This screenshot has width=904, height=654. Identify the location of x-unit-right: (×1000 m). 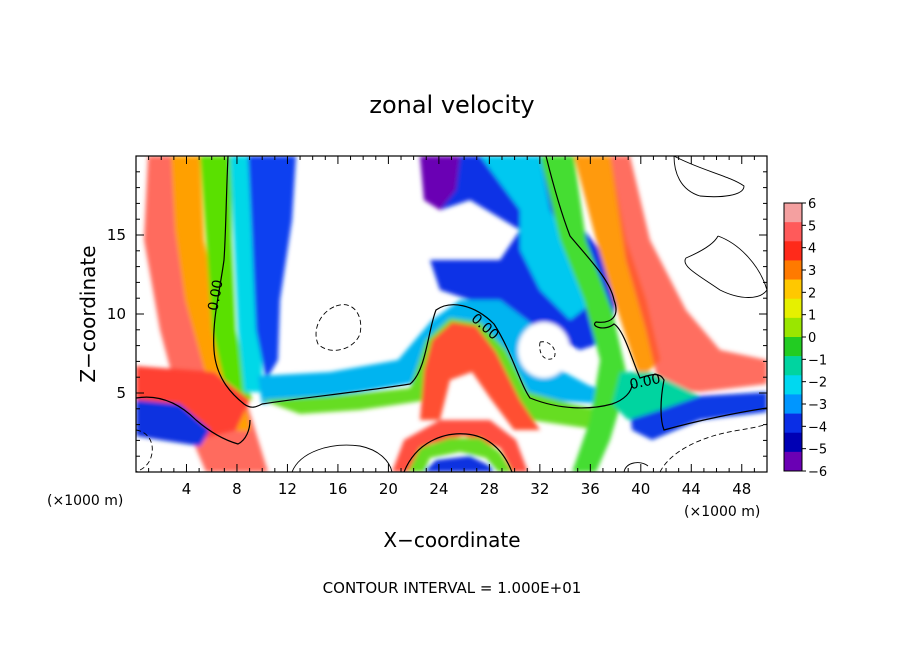
(722, 512).